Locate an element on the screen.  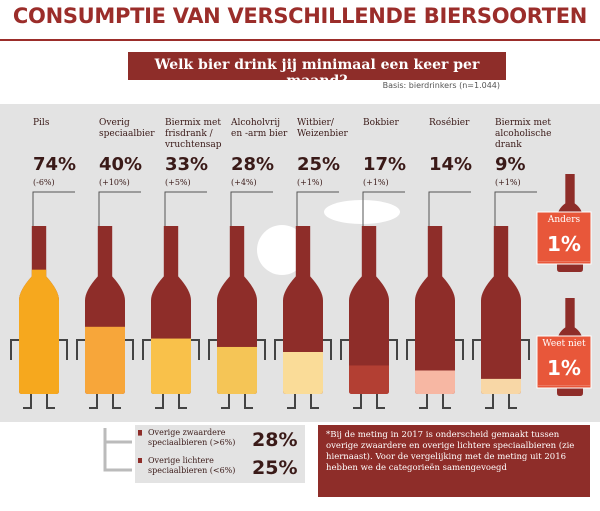
change-label: (+4%) is located at coordinates (244, 182).